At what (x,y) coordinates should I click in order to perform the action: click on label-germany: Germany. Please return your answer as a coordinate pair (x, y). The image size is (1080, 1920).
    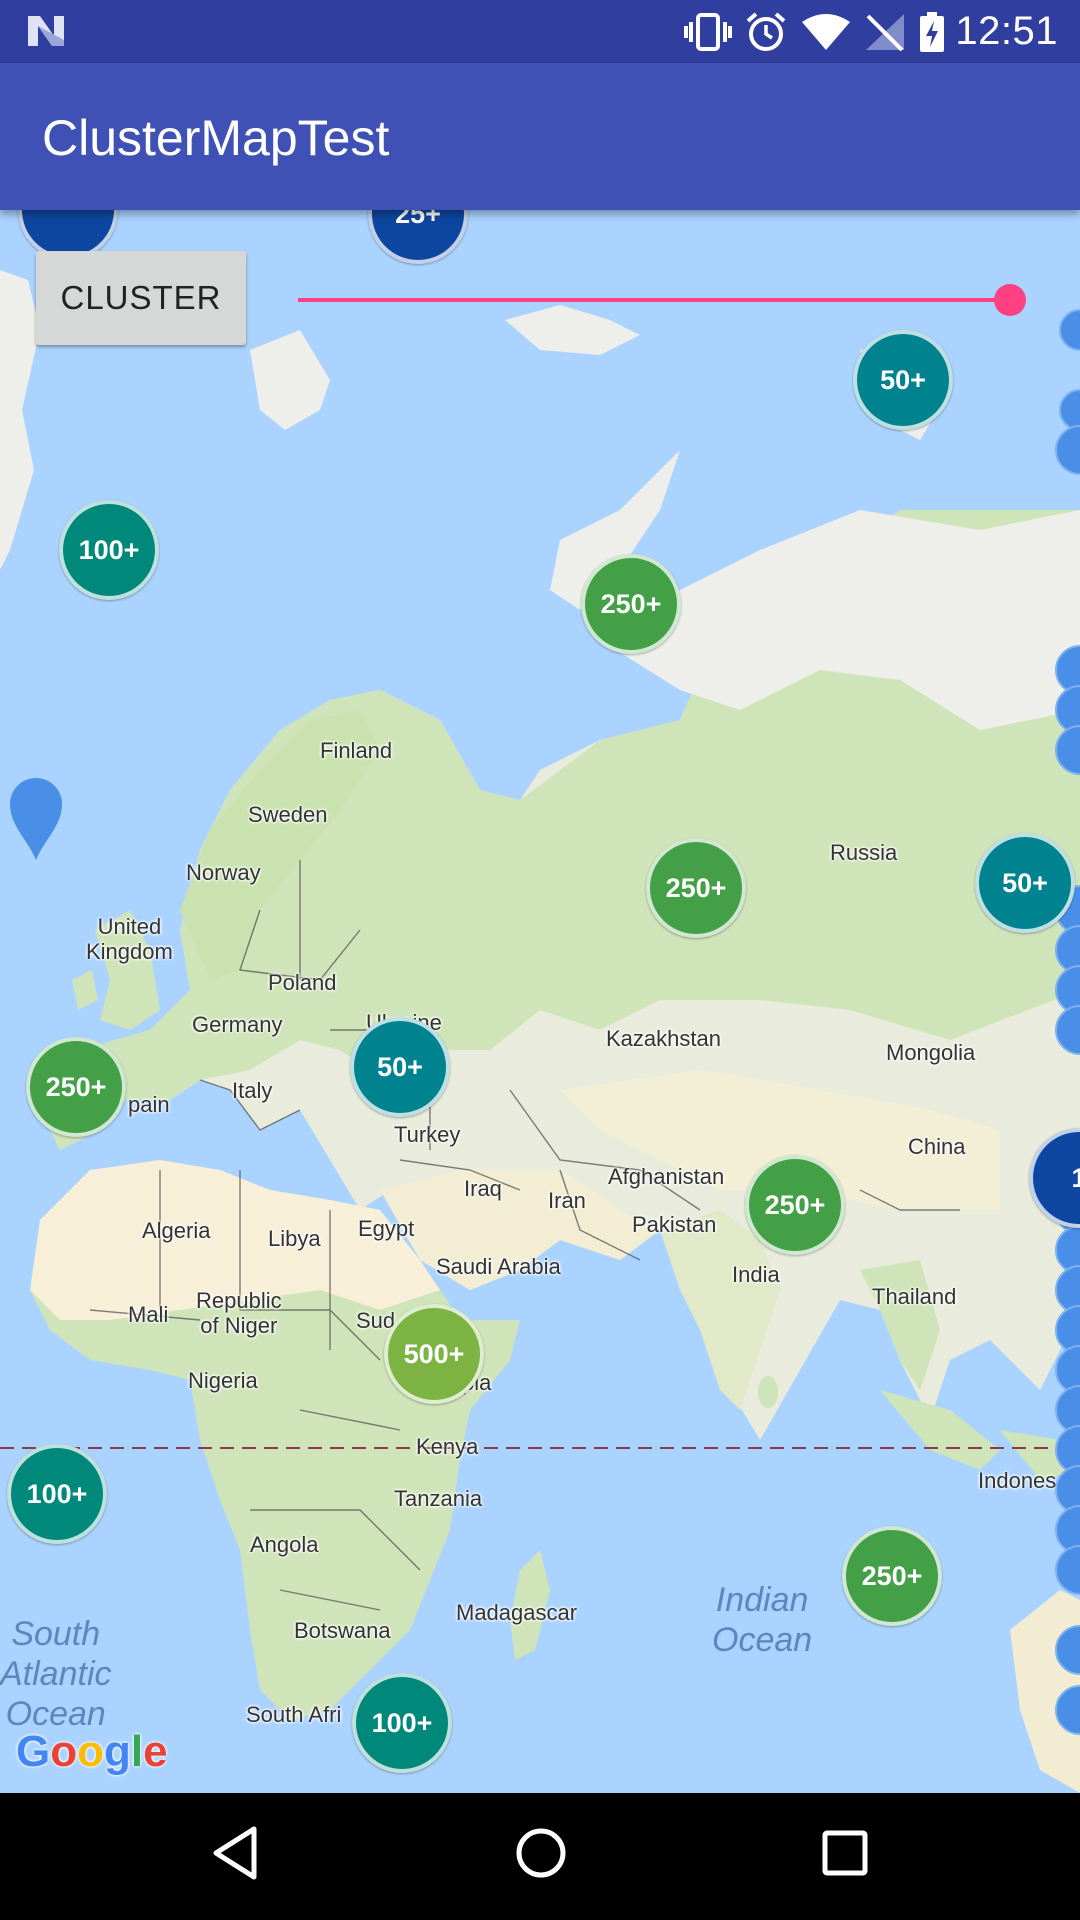
    Looking at the image, I should click on (237, 1024).